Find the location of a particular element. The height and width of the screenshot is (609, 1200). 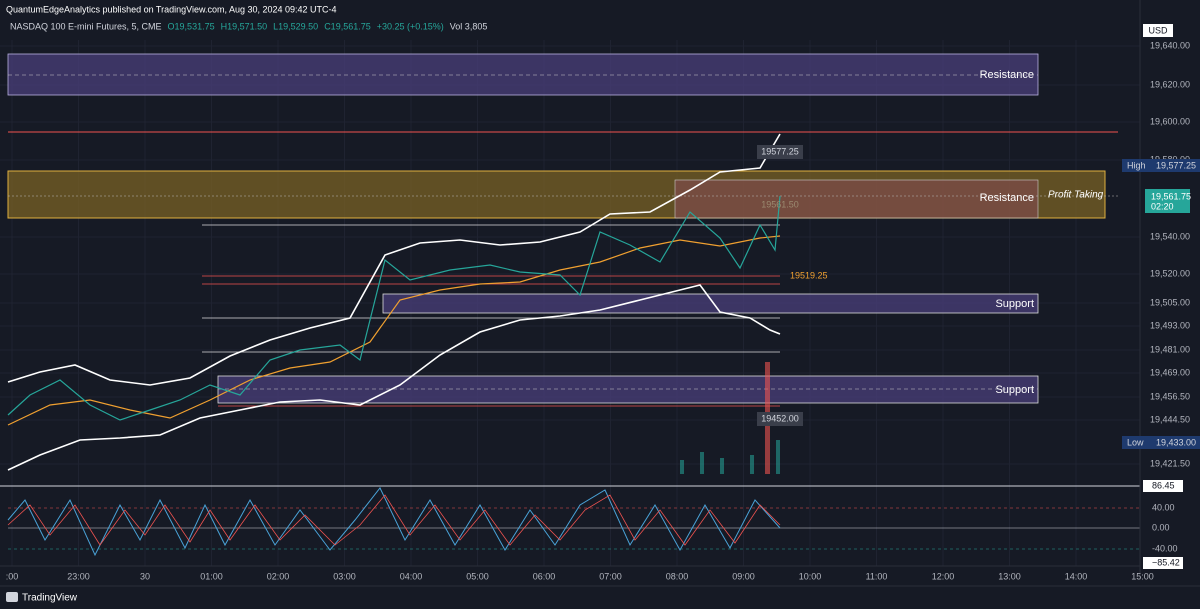

legend-high: H19,571.50 is located at coordinates (244, 26).